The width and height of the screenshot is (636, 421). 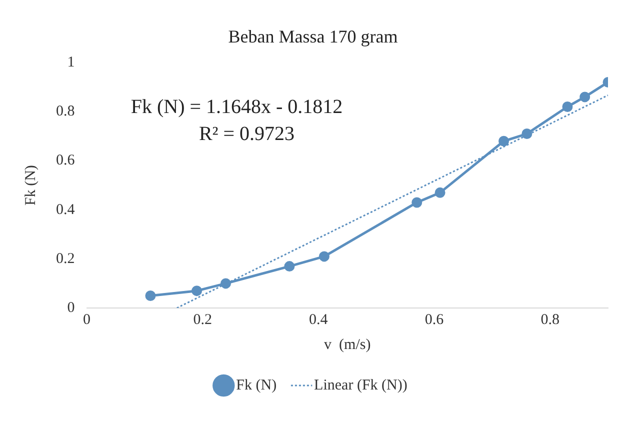 I want to click on x-tick-label: 0.2, so click(x=202, y=320).